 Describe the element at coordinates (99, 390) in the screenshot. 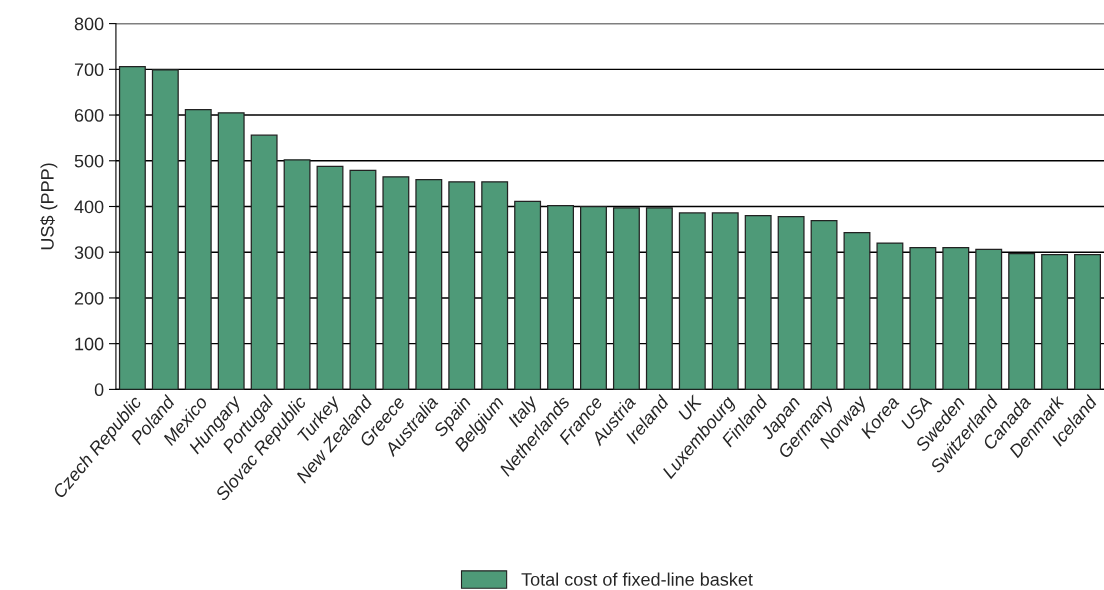

I see `y-tick-label: 0` at that location.